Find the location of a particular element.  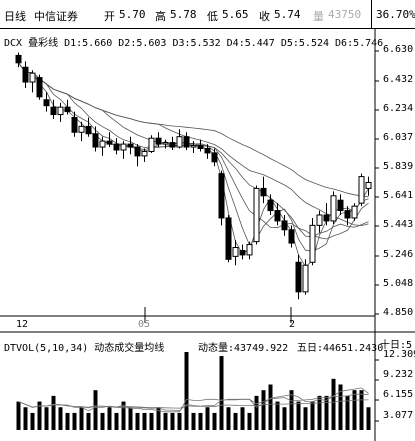

close-label: 收 is located at coordinates (264, 16).